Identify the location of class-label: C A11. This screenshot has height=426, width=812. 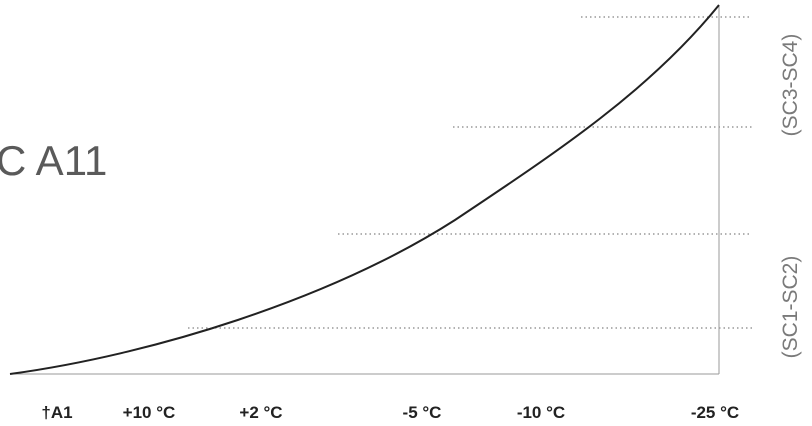
(53, 160).